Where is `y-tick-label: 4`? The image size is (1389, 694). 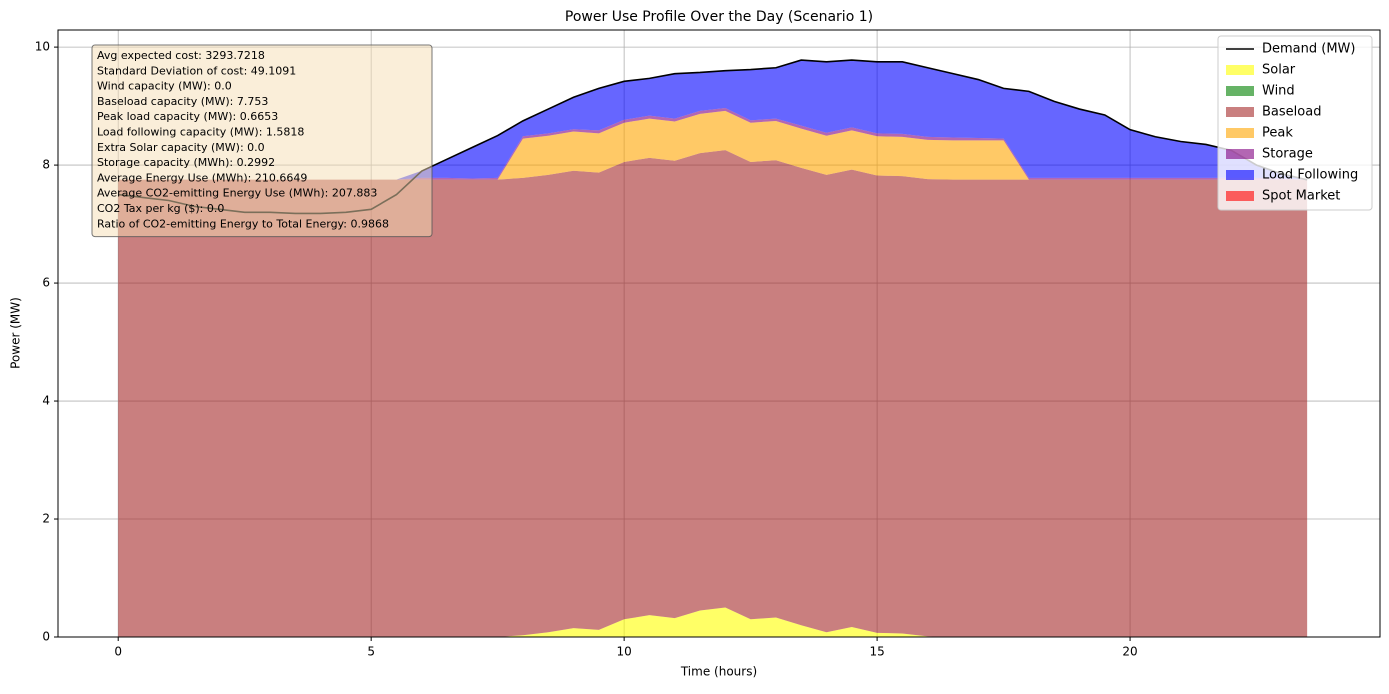
y-tick-label: 4 is located at coordinates (46, 401).